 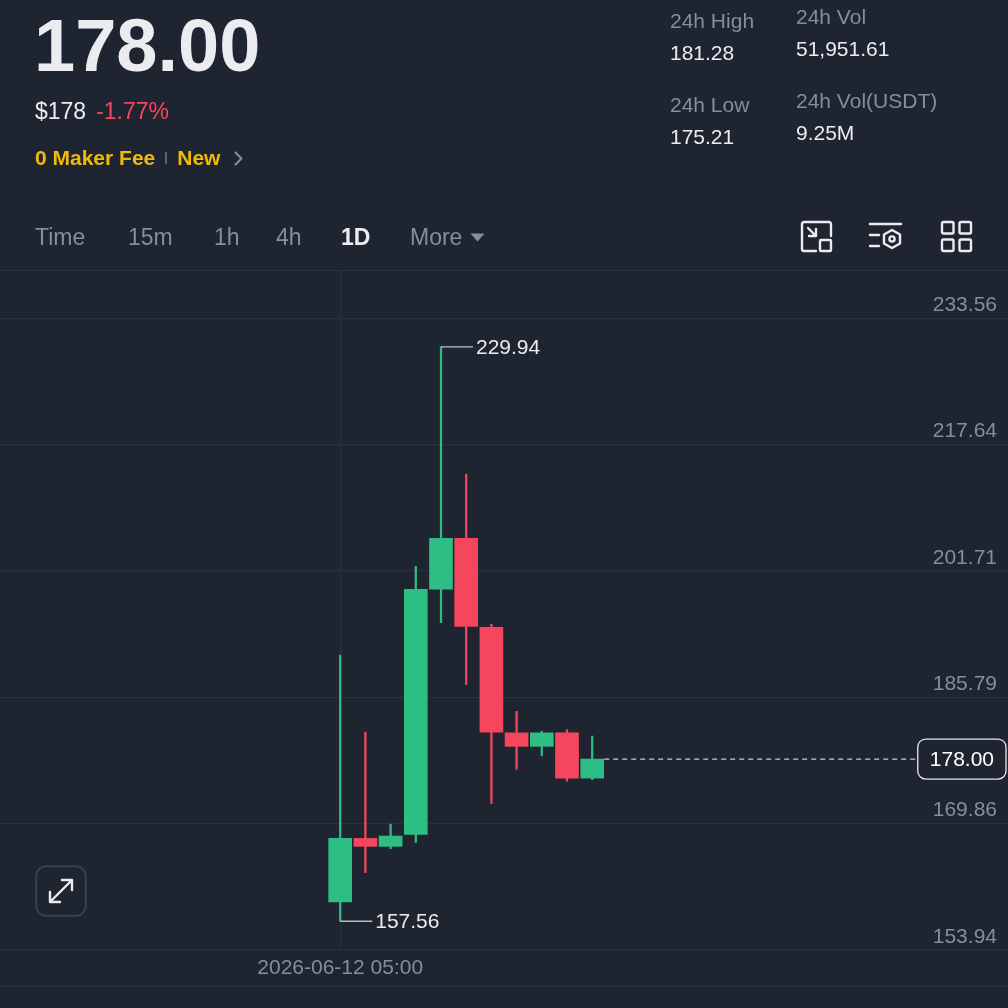 I want to click on text: 9.25M, so click(x=825, y=133).